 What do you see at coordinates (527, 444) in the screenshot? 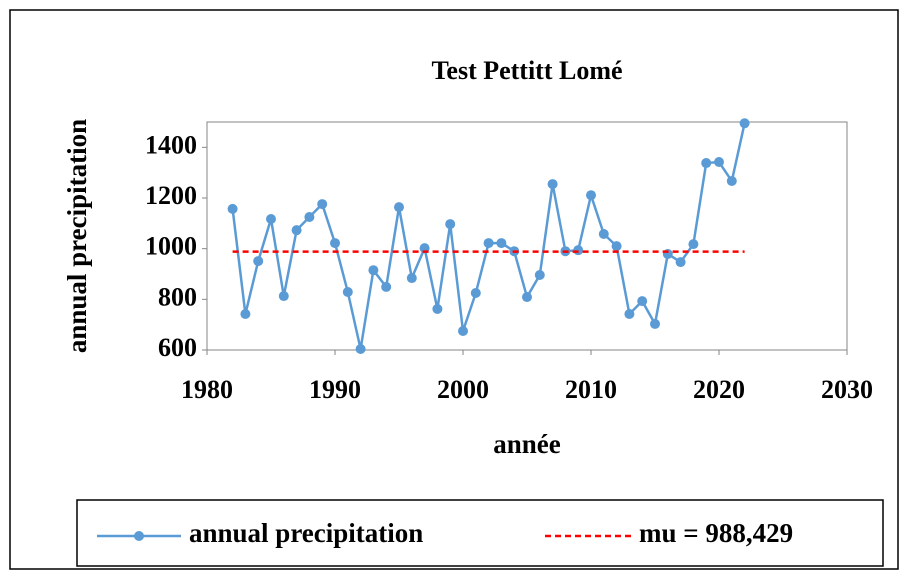
I see `x-axis-label: année` at bounding box center [527, 444].